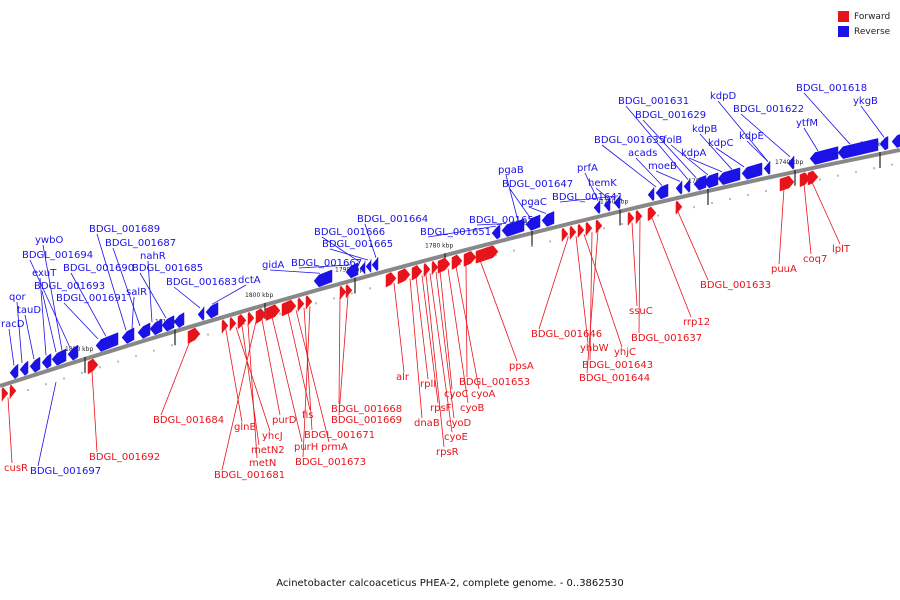 The width and height of the screenshot is (900, 600). Describe the element at coordinates (272, 436) in the screenshot. I see `forward-gene-label: yhcJ` at that location.